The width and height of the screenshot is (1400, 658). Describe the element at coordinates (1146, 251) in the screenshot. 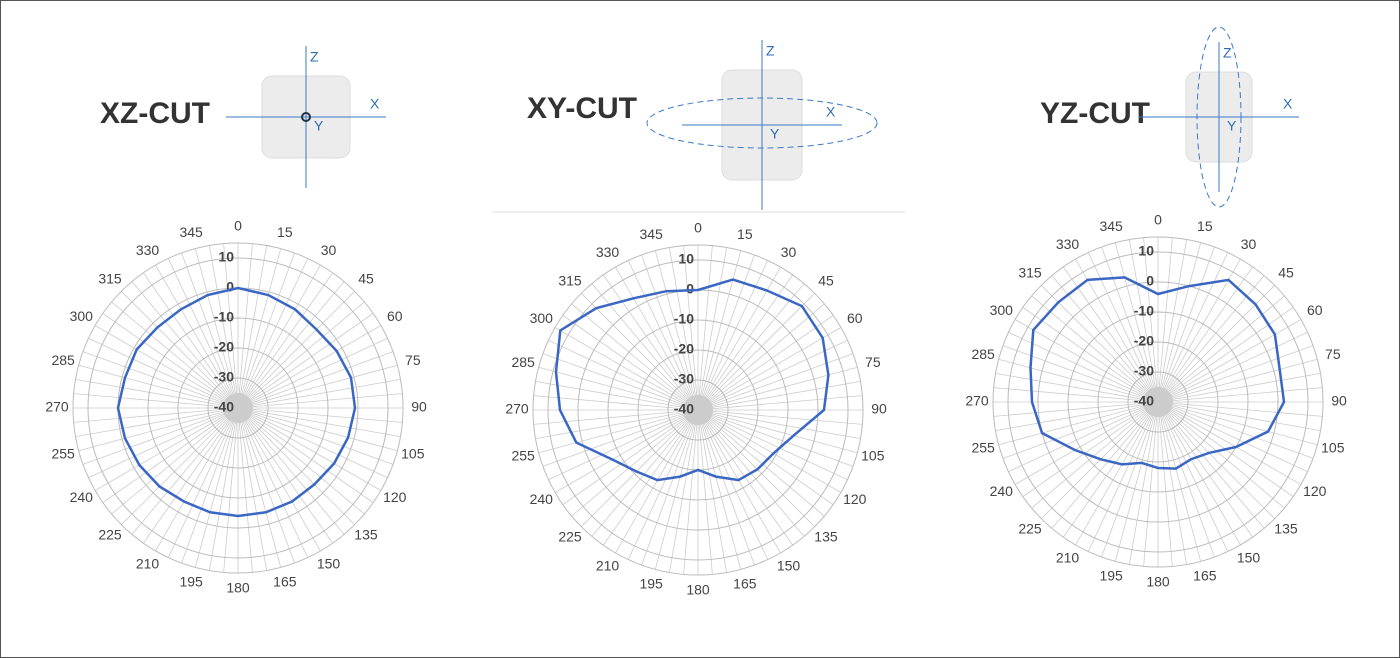

I see `r-tick-label: 10` at that location.